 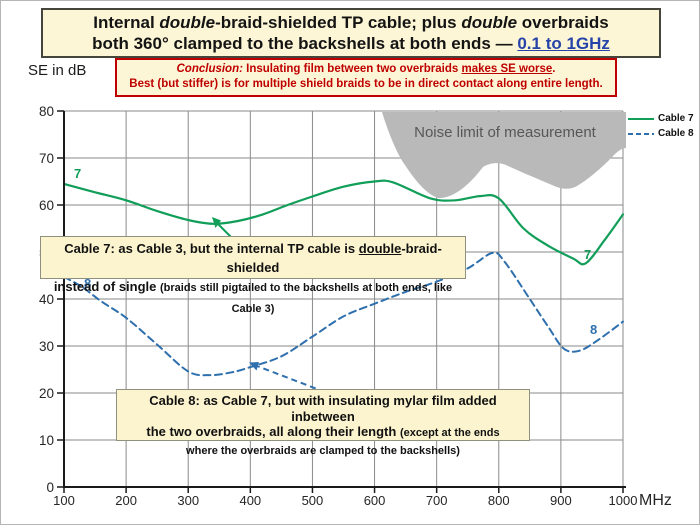 What do you see at coordinates (126, 22) in the screenshot?
I see `text-run: Internal` at bounding box center [126, 22].